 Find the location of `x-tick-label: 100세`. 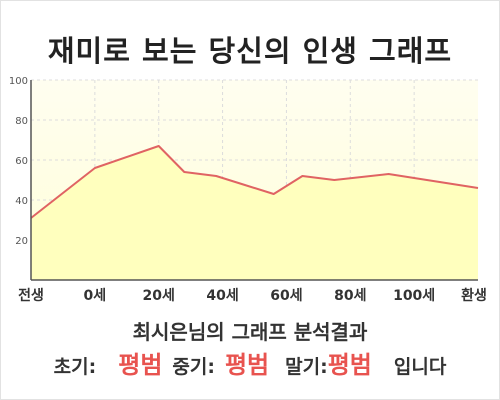

x-tick-label: 100세 is located at coordinates (414, 296).